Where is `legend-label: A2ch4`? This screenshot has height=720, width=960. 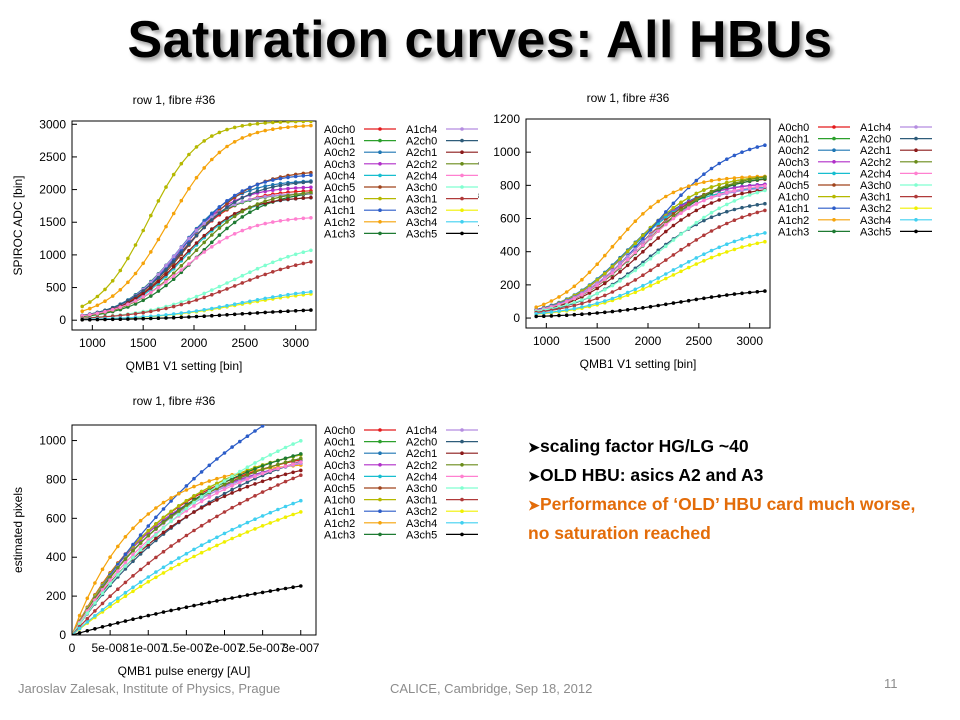
legend-label: A2ch4 is located at coordinates (875, 174).